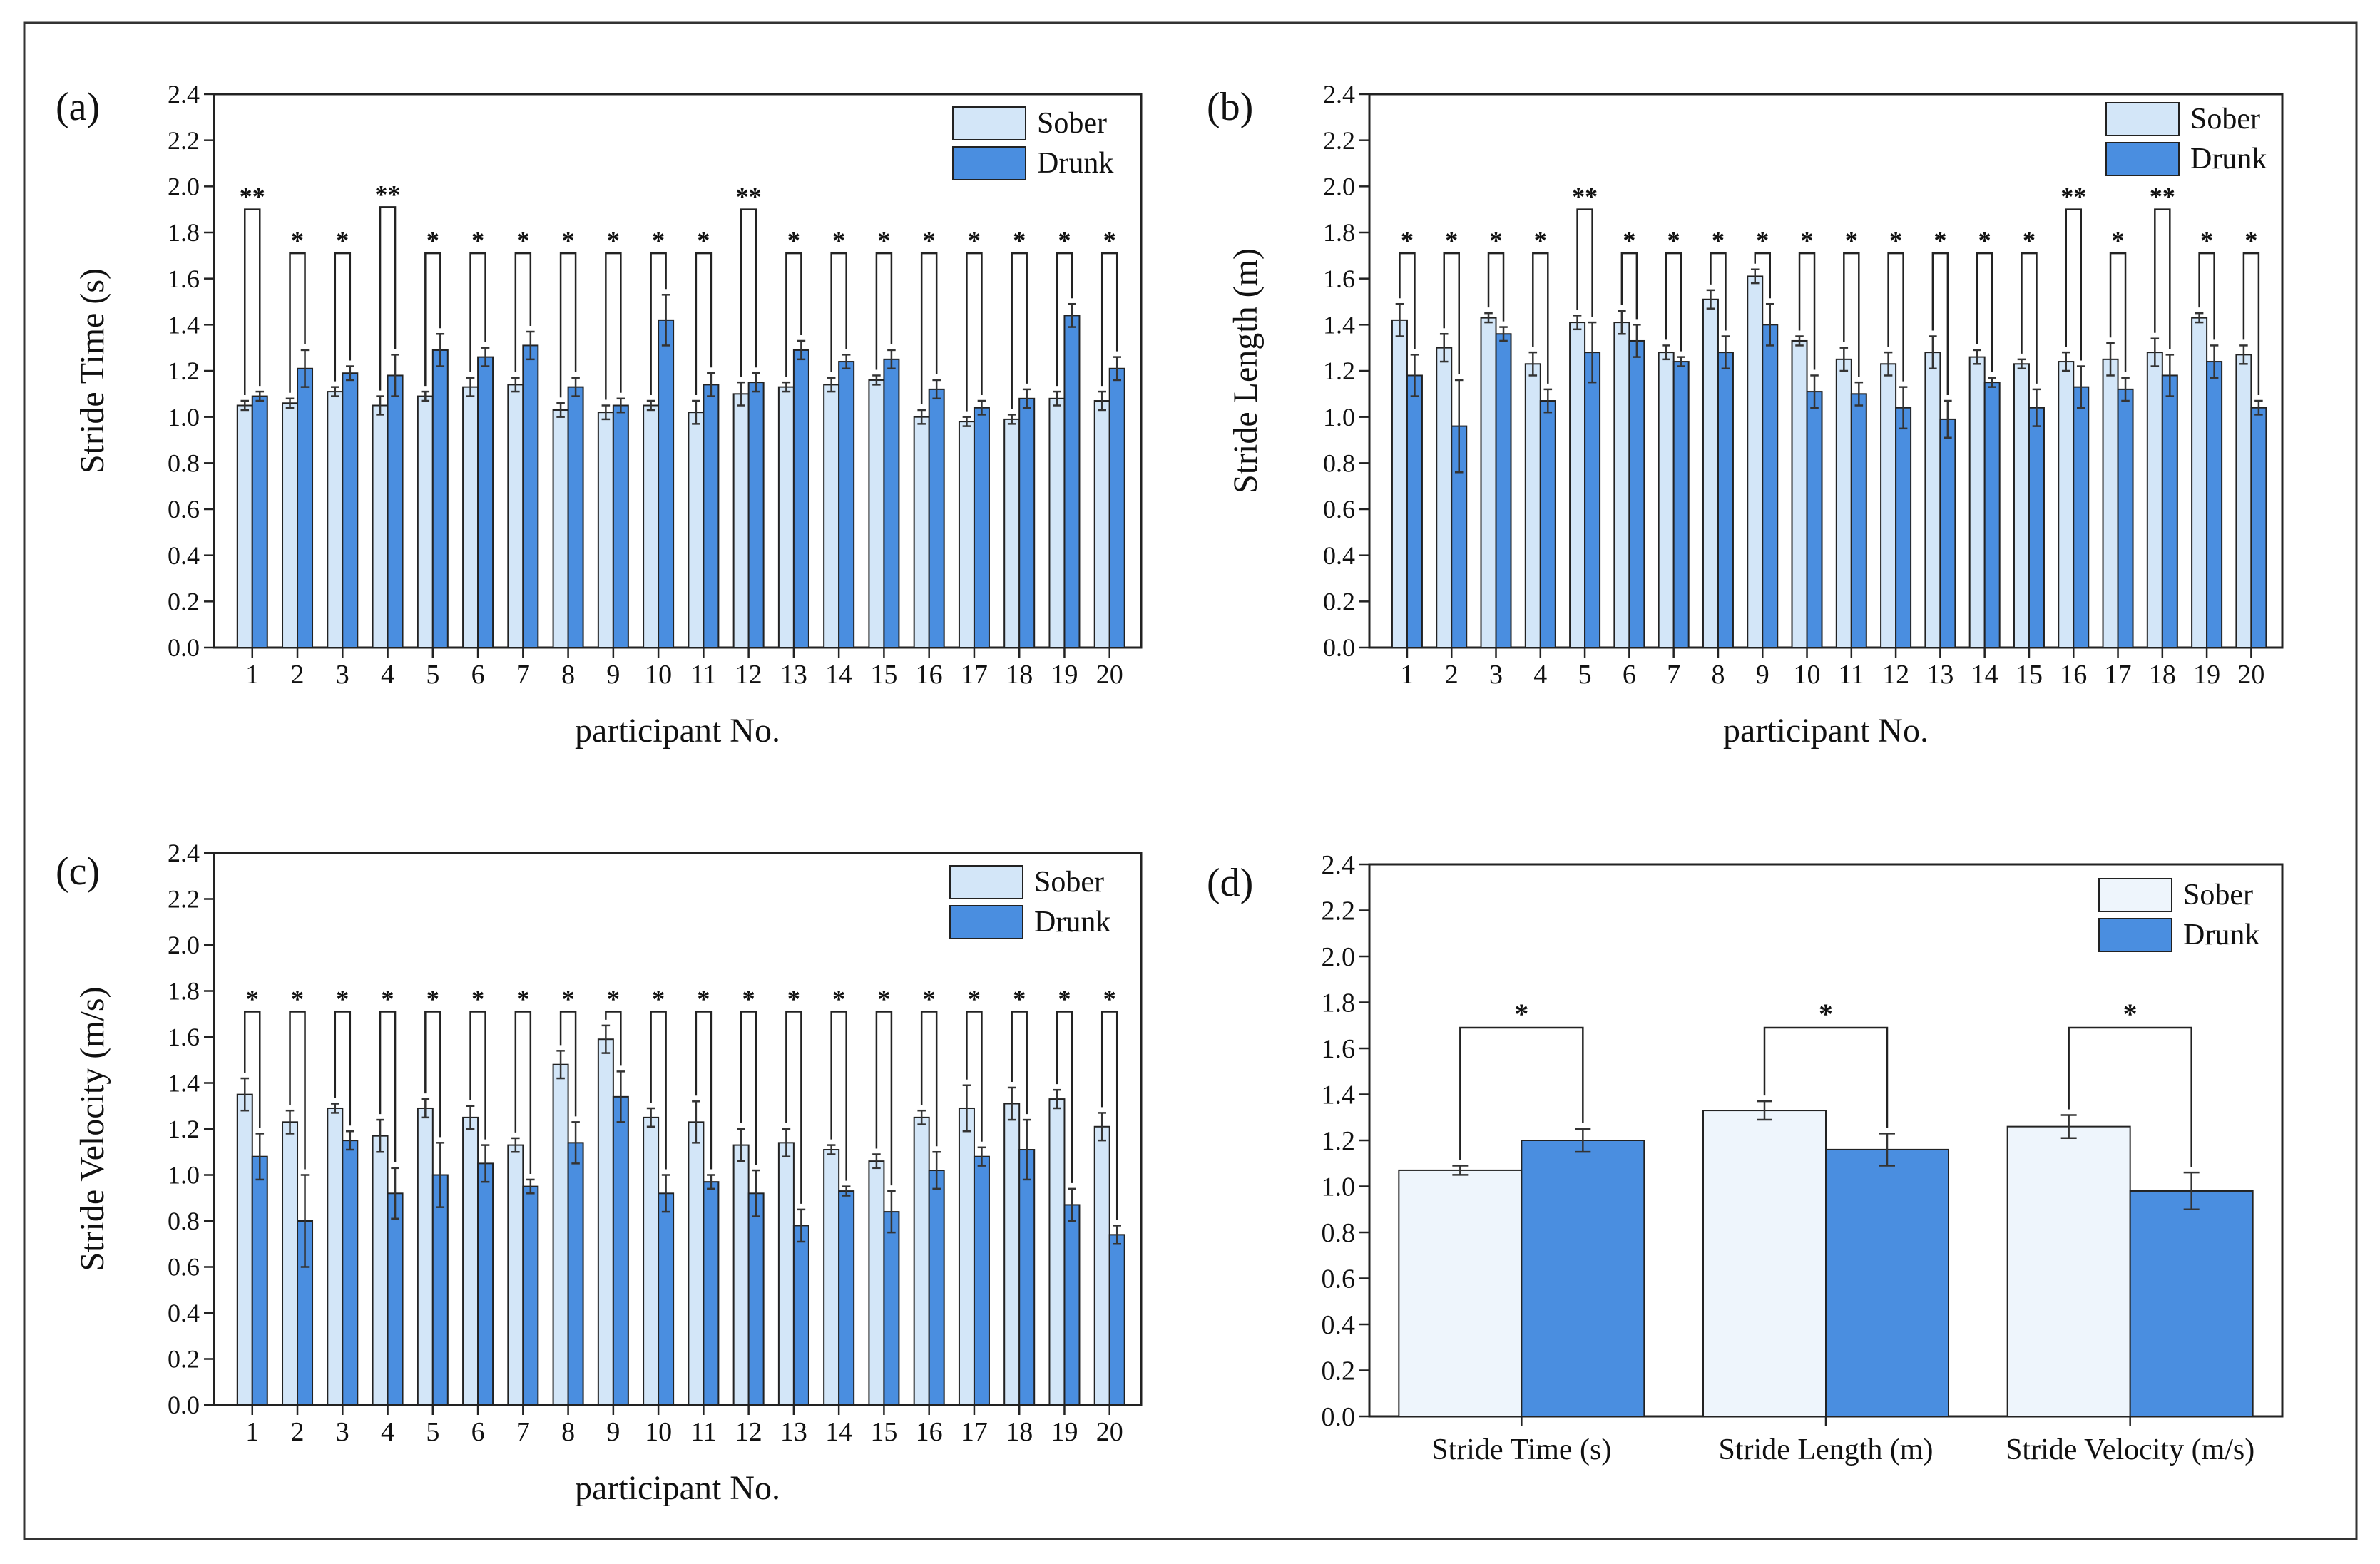 The height and width of the screenshot is (1564, 2380). I want to click on panel-b-x-tick-label: 14, so click(1984, 675).